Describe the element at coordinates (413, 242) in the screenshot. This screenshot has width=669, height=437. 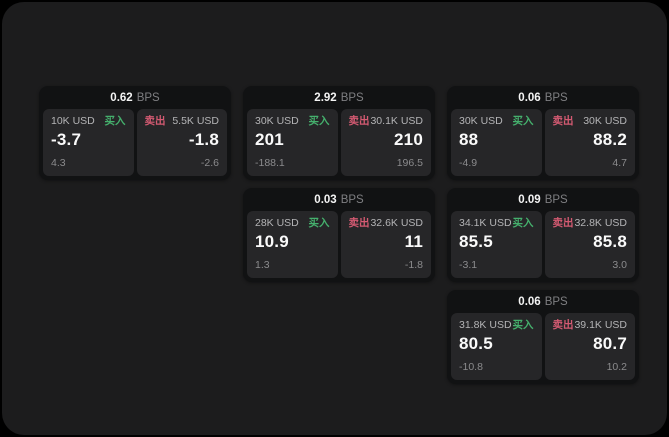
I see `sell-price: 11` at that location.